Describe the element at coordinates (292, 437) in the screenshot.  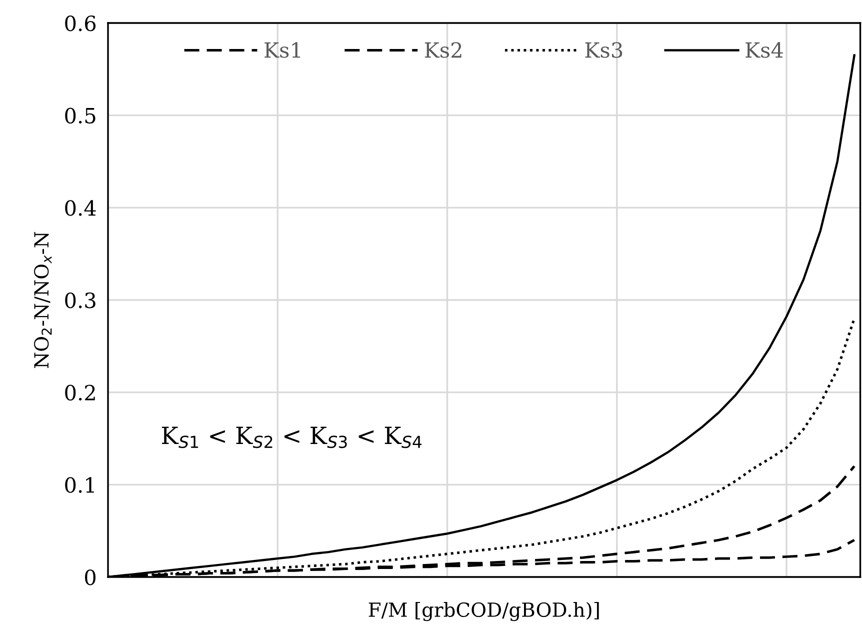
I see `annotation: K$_{S1}$ < K$_{S2}$ < K$_{S3}$ < K$_{S4}$` at that location.